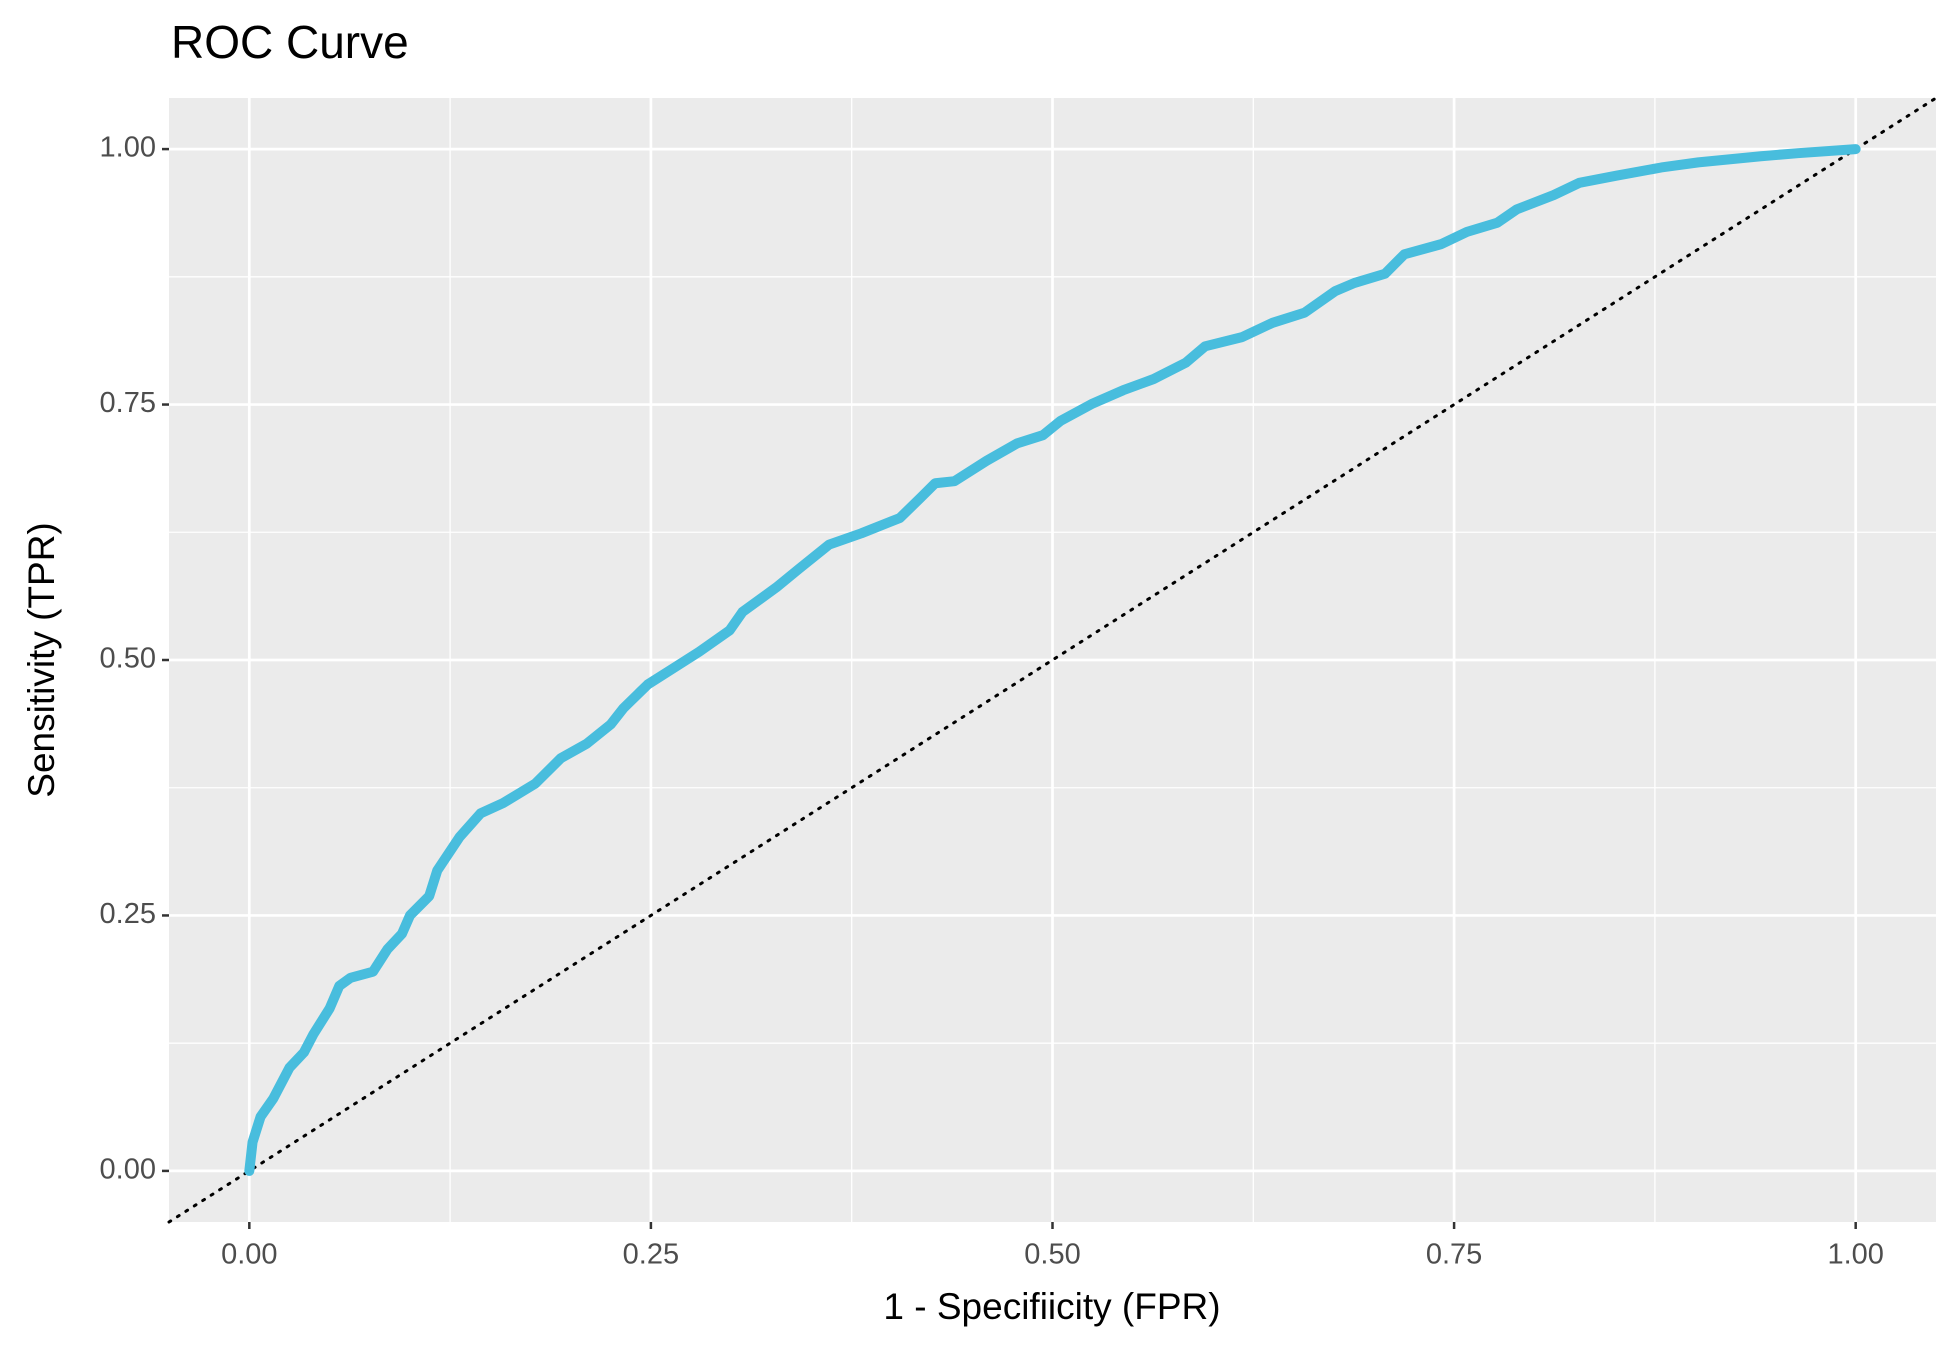 Image resolution: width=1950 pixels, height=1349 pixels. Describe the element at coordinates (41, 659) in the screenshot. I see `y-axis-title: Sensitivity (TPR)` at that location.